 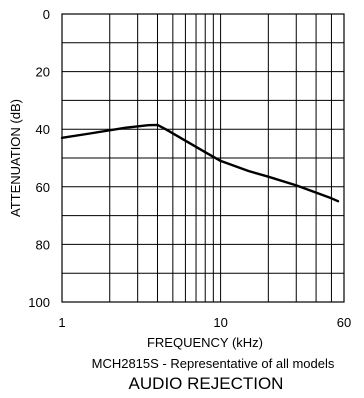 I want to click on x-tick-label: 10, so click(x=220, y=322).